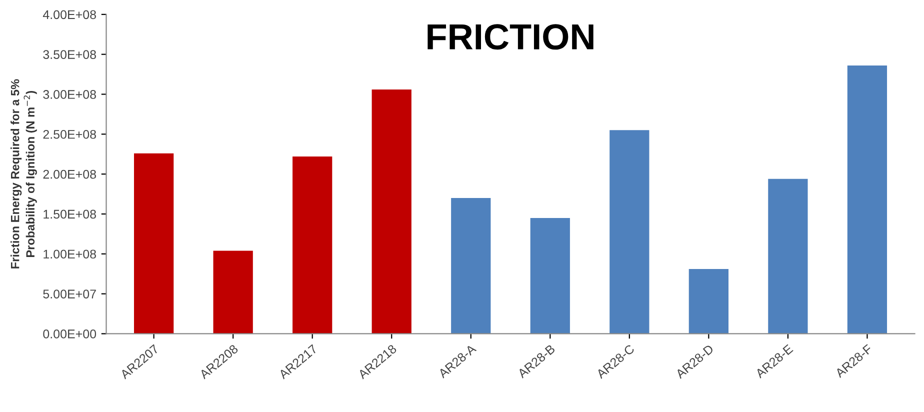  What do you see at coordinates (69, 134) in the screenshot?
I see `y-tick-label: 2.50E+08` at bounding box center [69, 134].